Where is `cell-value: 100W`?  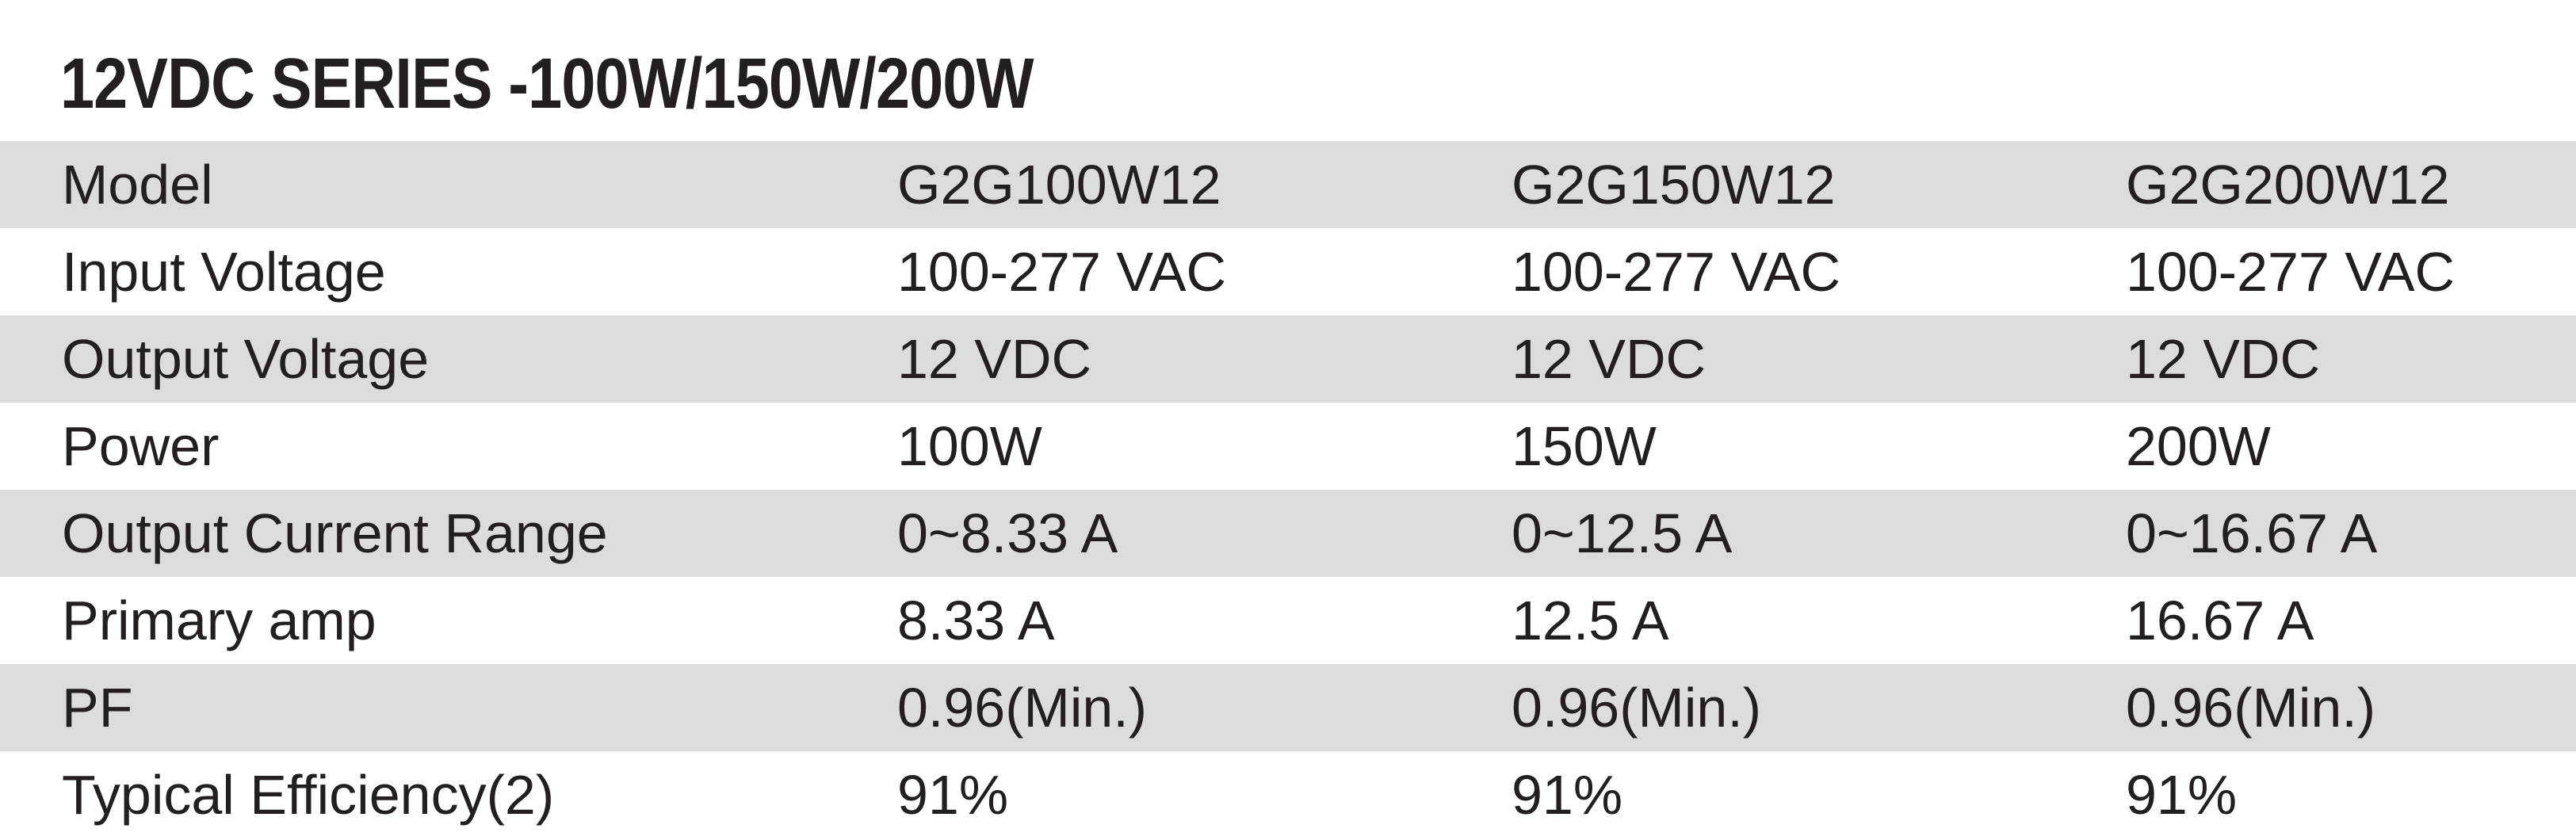 cell-value: 100W is located at coordinates (969, 446).